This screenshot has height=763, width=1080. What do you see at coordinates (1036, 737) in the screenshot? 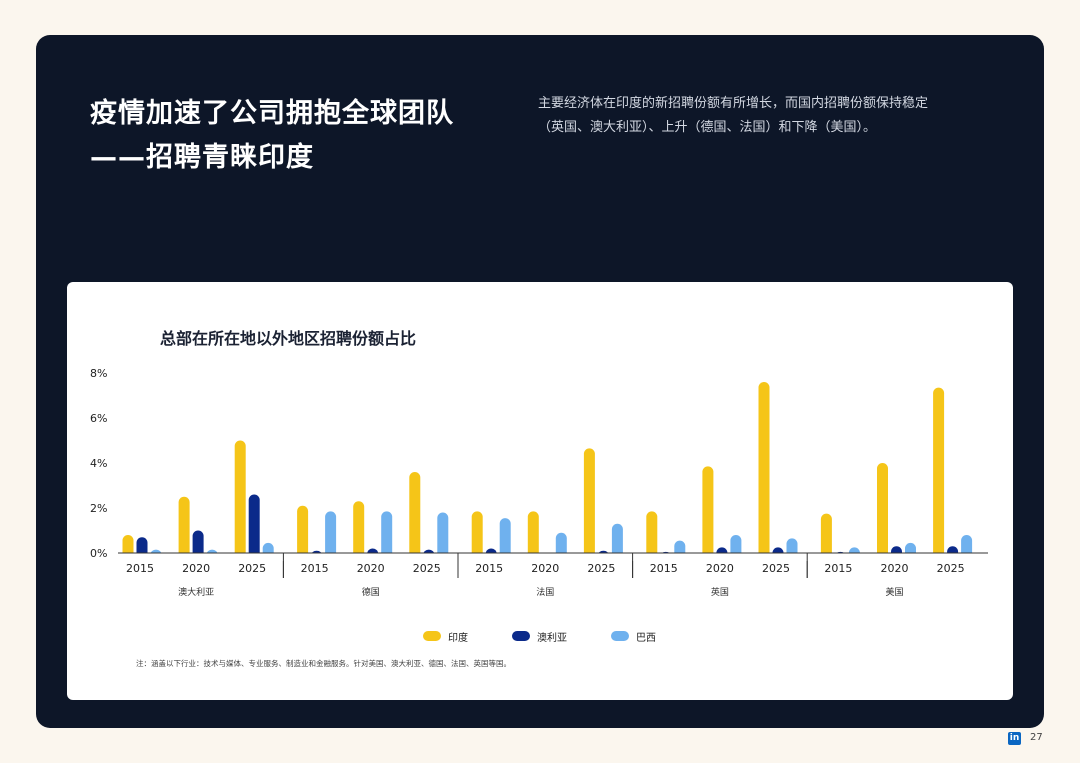
I see `page-number: 27` at bounding box center [1036, 737].